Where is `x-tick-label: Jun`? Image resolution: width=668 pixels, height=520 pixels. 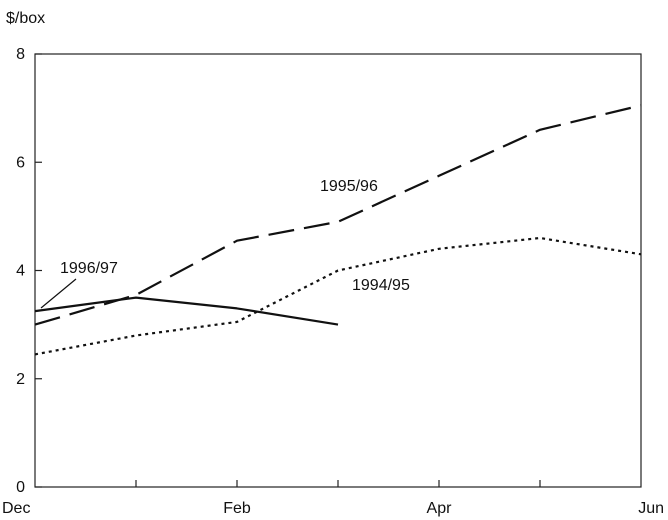
x-tick-label: Jun is located at coordinates (651, 508).